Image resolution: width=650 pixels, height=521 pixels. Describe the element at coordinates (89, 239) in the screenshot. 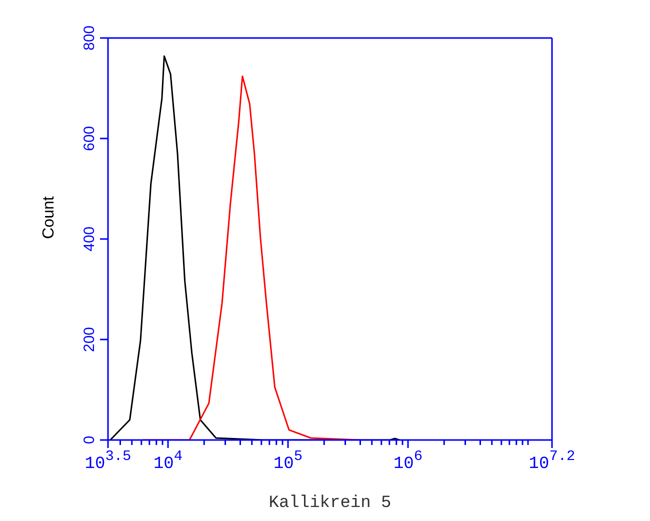

I see `y-tick-label: 400` at that location.